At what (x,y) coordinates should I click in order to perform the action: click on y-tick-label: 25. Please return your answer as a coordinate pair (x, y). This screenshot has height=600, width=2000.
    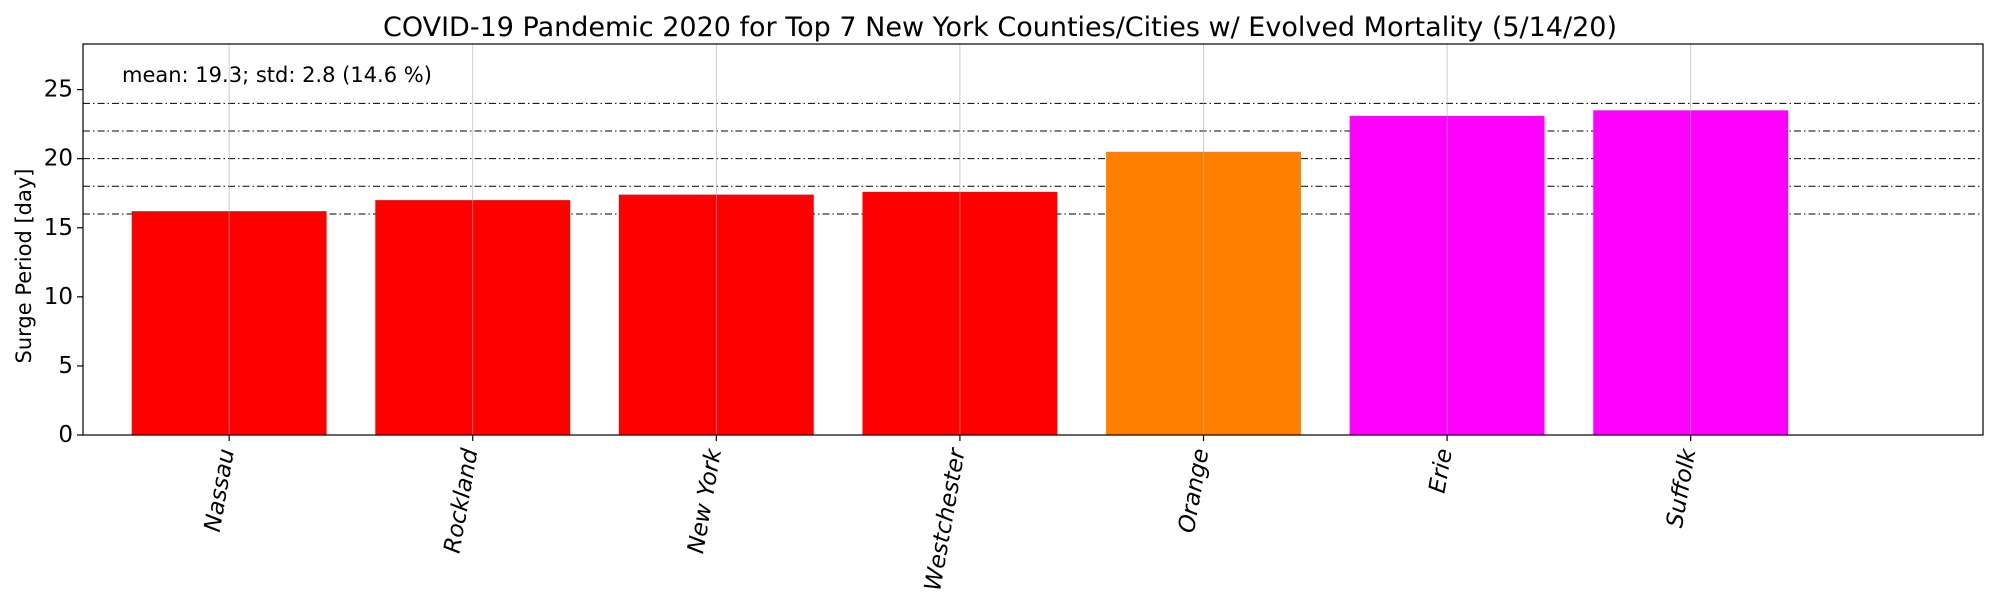
    Looking at the image, I should click on (58, 90).